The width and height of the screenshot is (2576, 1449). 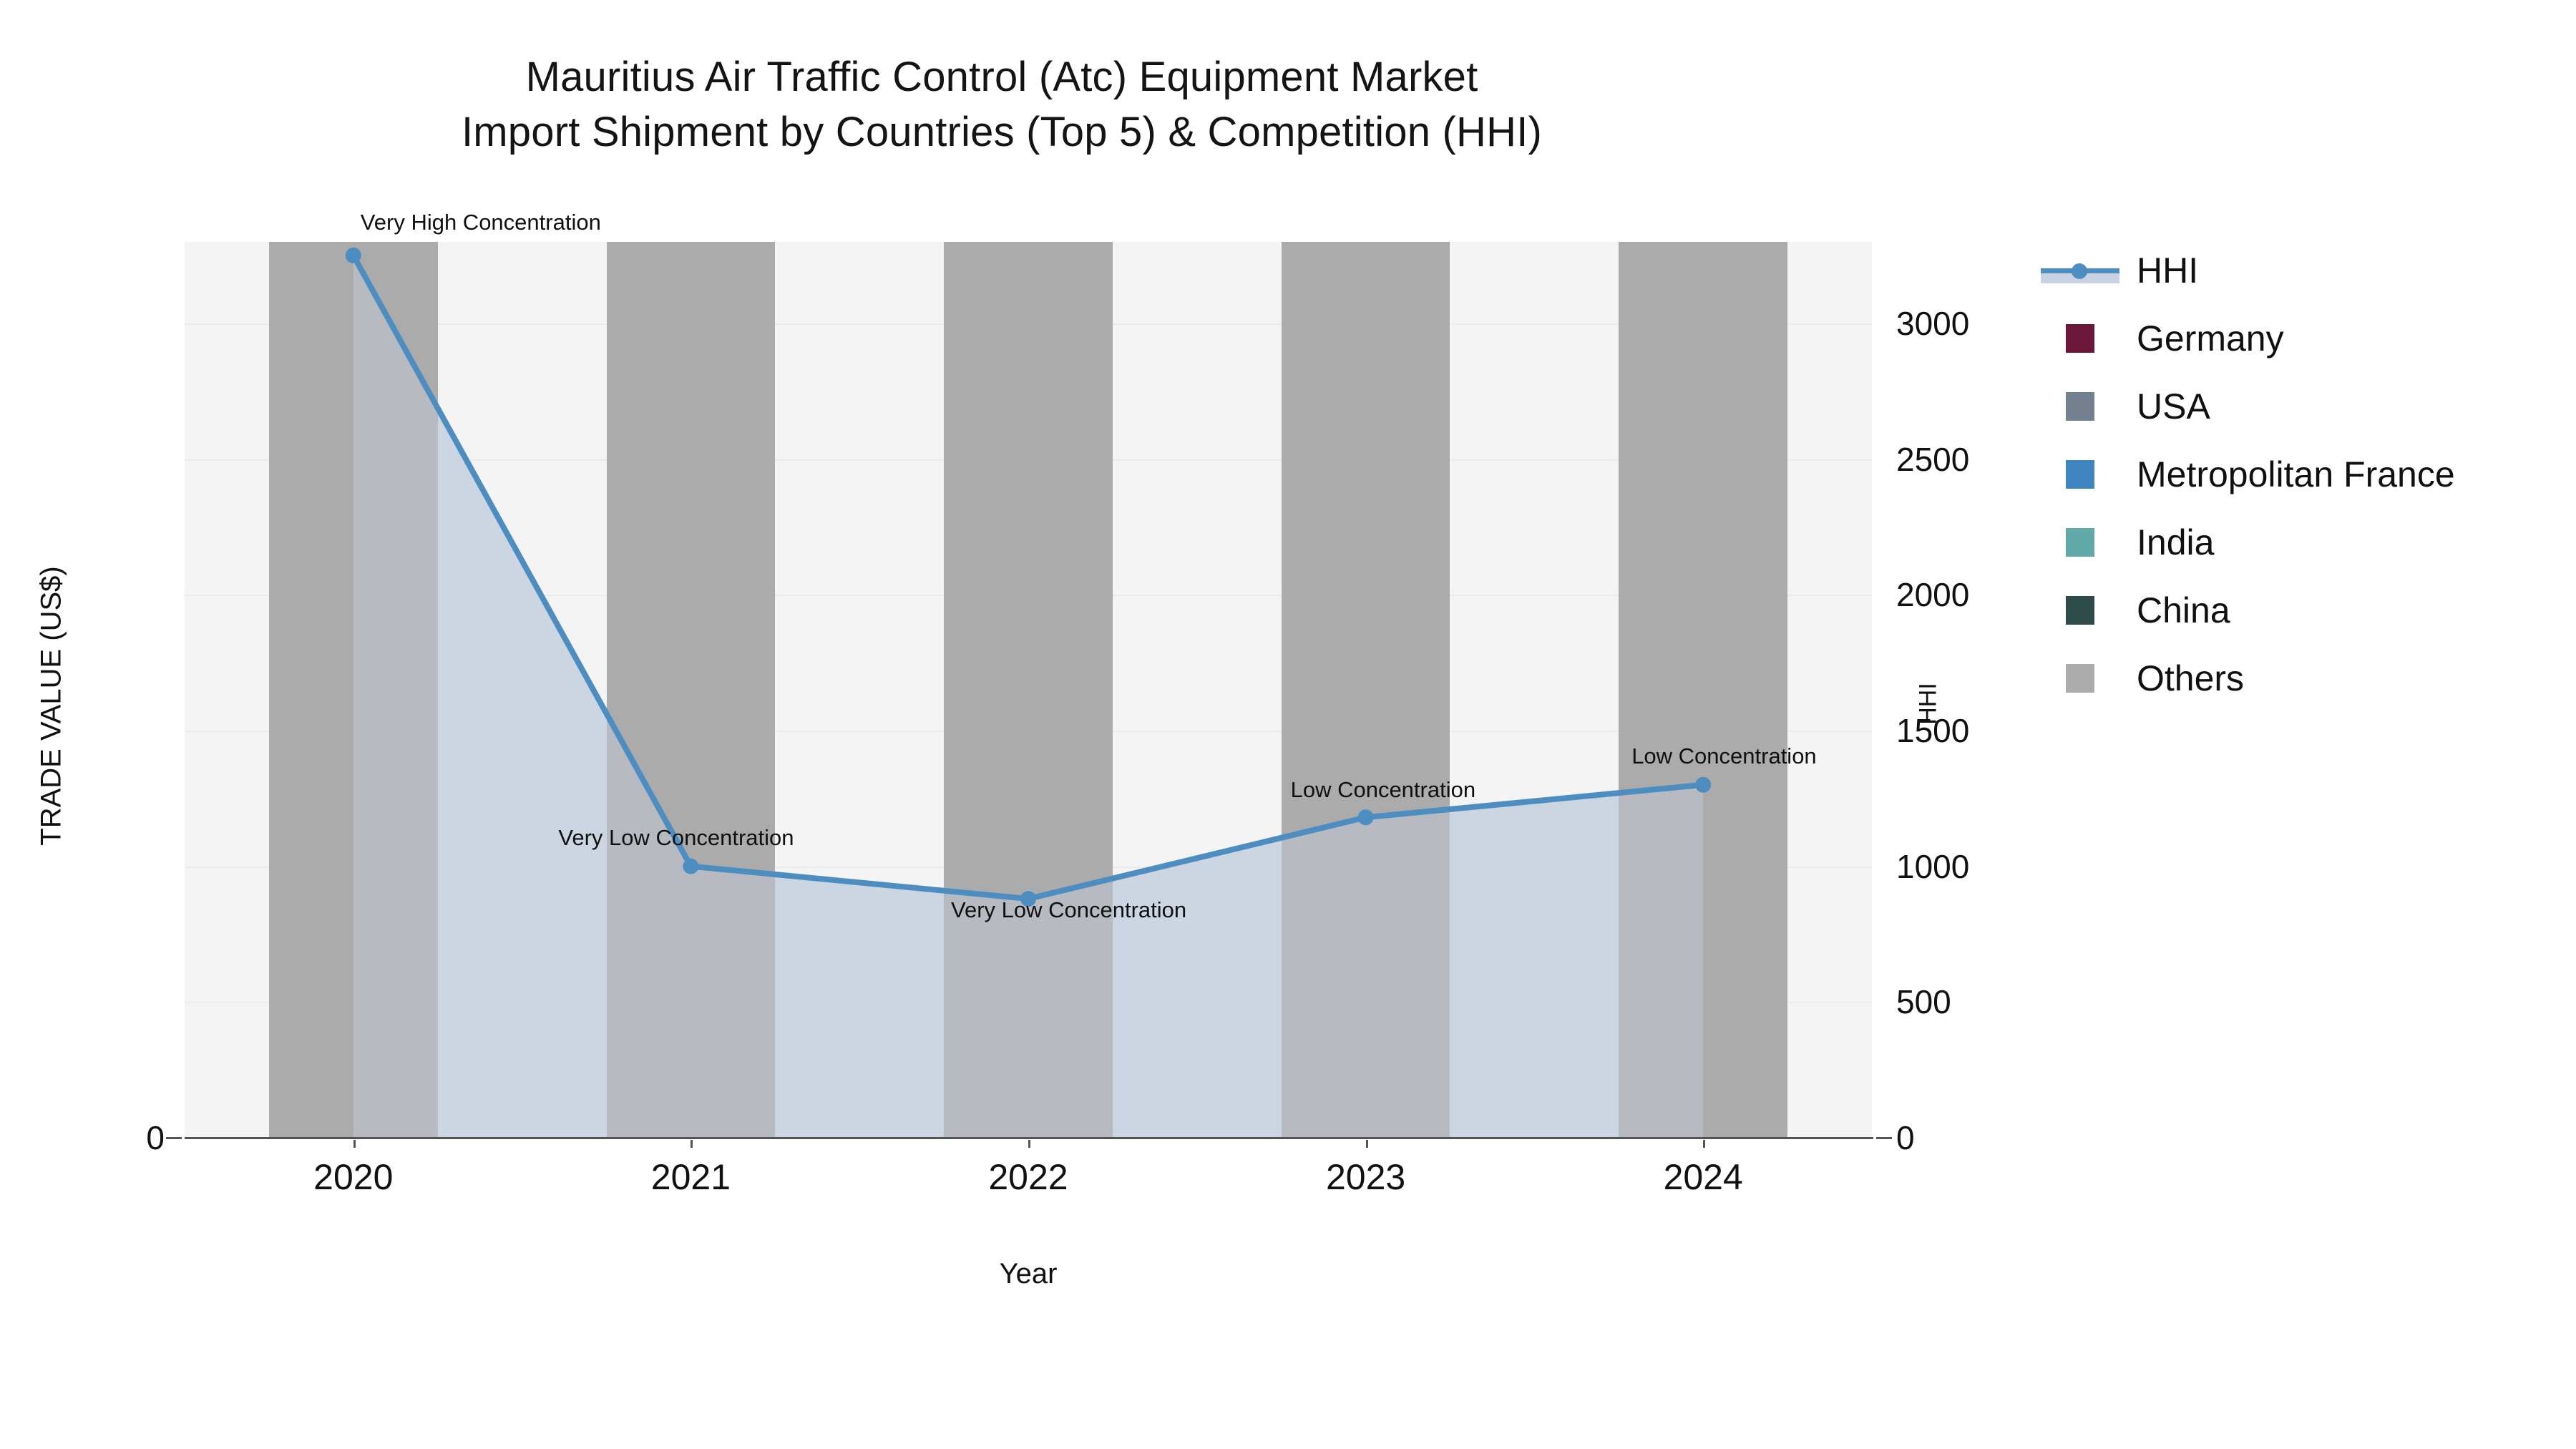 I want to click on legend-item-label: Germany, so click(x=2210, y=338).